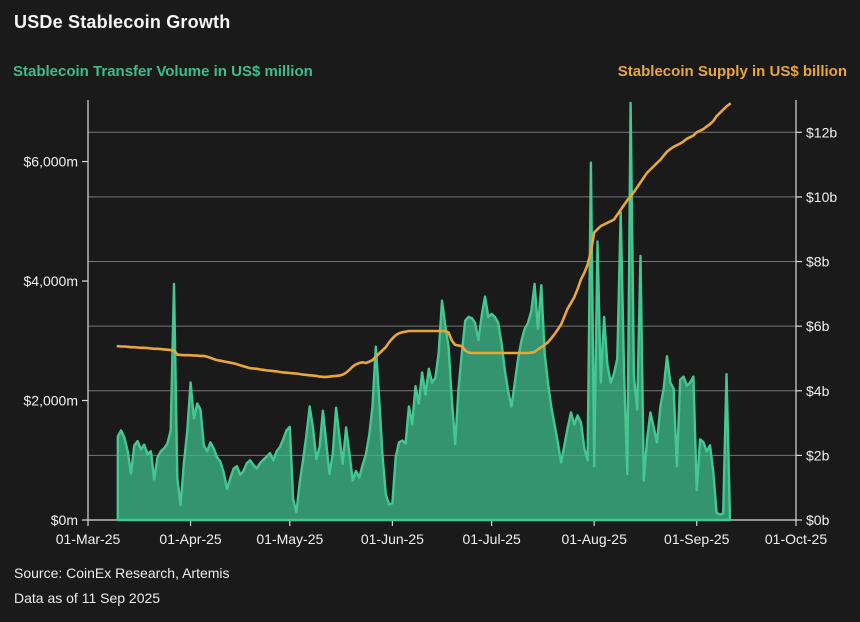 This screenshot has height=622, width=860. I want to click on y-right-tick-label: $12b, so click(821, 132).